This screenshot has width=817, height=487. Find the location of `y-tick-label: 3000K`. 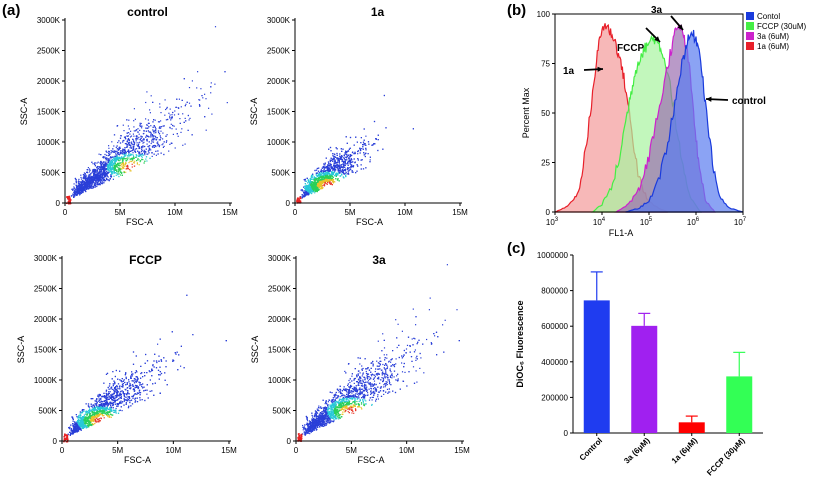

y-tick-label: 3000K is located at coordinates (279, 20).